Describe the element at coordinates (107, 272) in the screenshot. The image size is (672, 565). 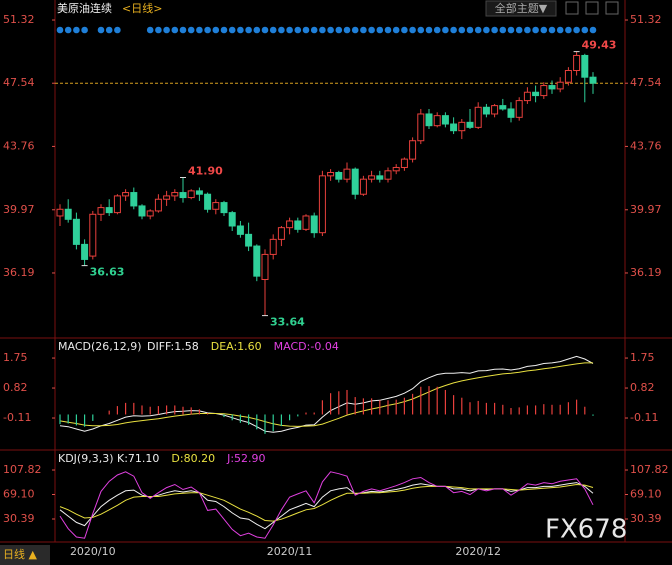
I see `annotation: 36.63` at that location.